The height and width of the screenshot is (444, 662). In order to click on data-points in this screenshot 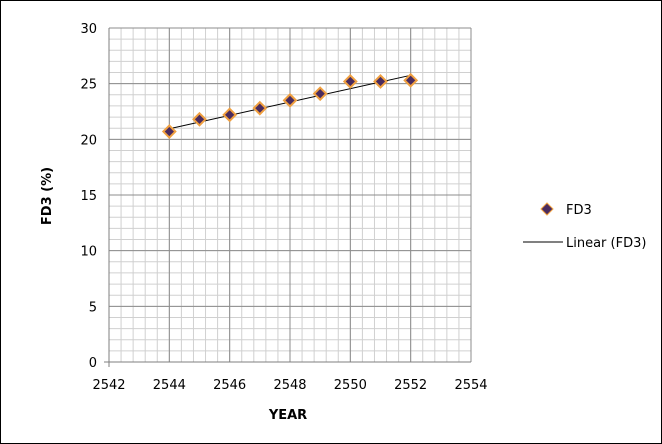, I will do `click(290, 105)`.